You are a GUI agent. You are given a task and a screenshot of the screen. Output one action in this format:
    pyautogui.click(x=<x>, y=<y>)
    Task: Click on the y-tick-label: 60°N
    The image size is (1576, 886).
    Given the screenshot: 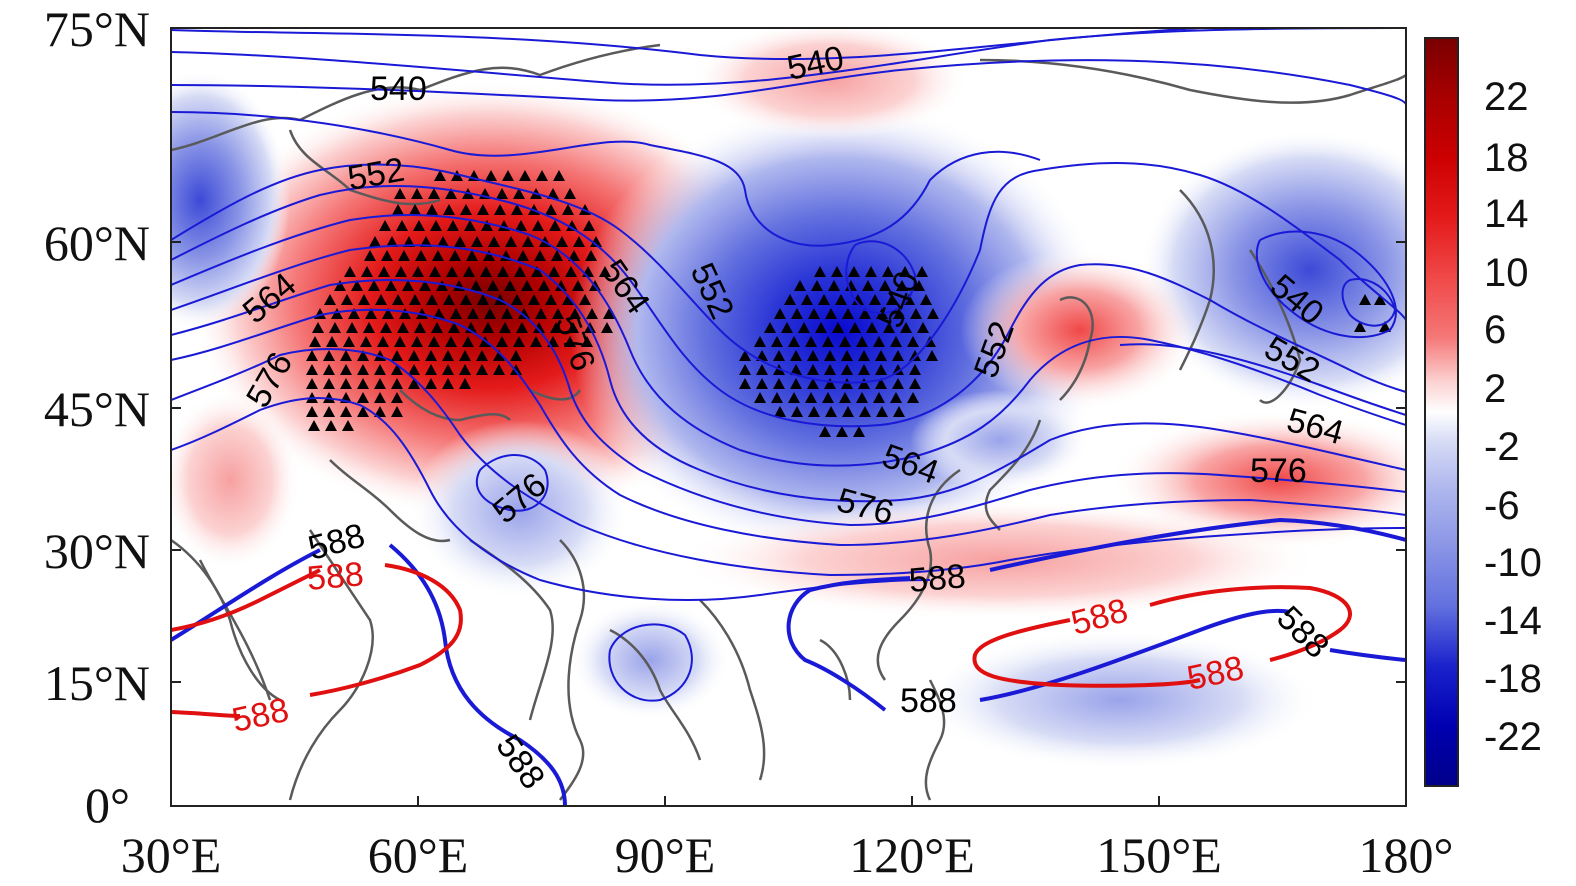 What is the action you would take?
    pyautogui.click(x=97, y=243)
    